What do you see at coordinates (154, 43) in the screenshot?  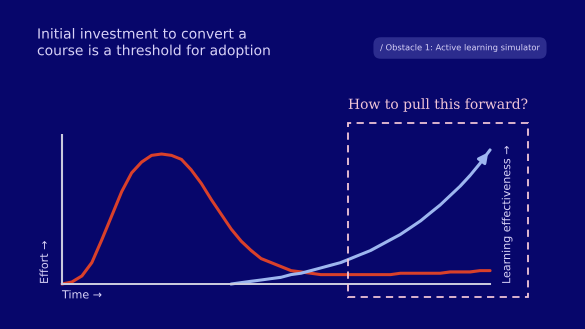 I see `chart-title: Initial investment to convert a course is a threshold for adoption` at bounding box center [154, 43].